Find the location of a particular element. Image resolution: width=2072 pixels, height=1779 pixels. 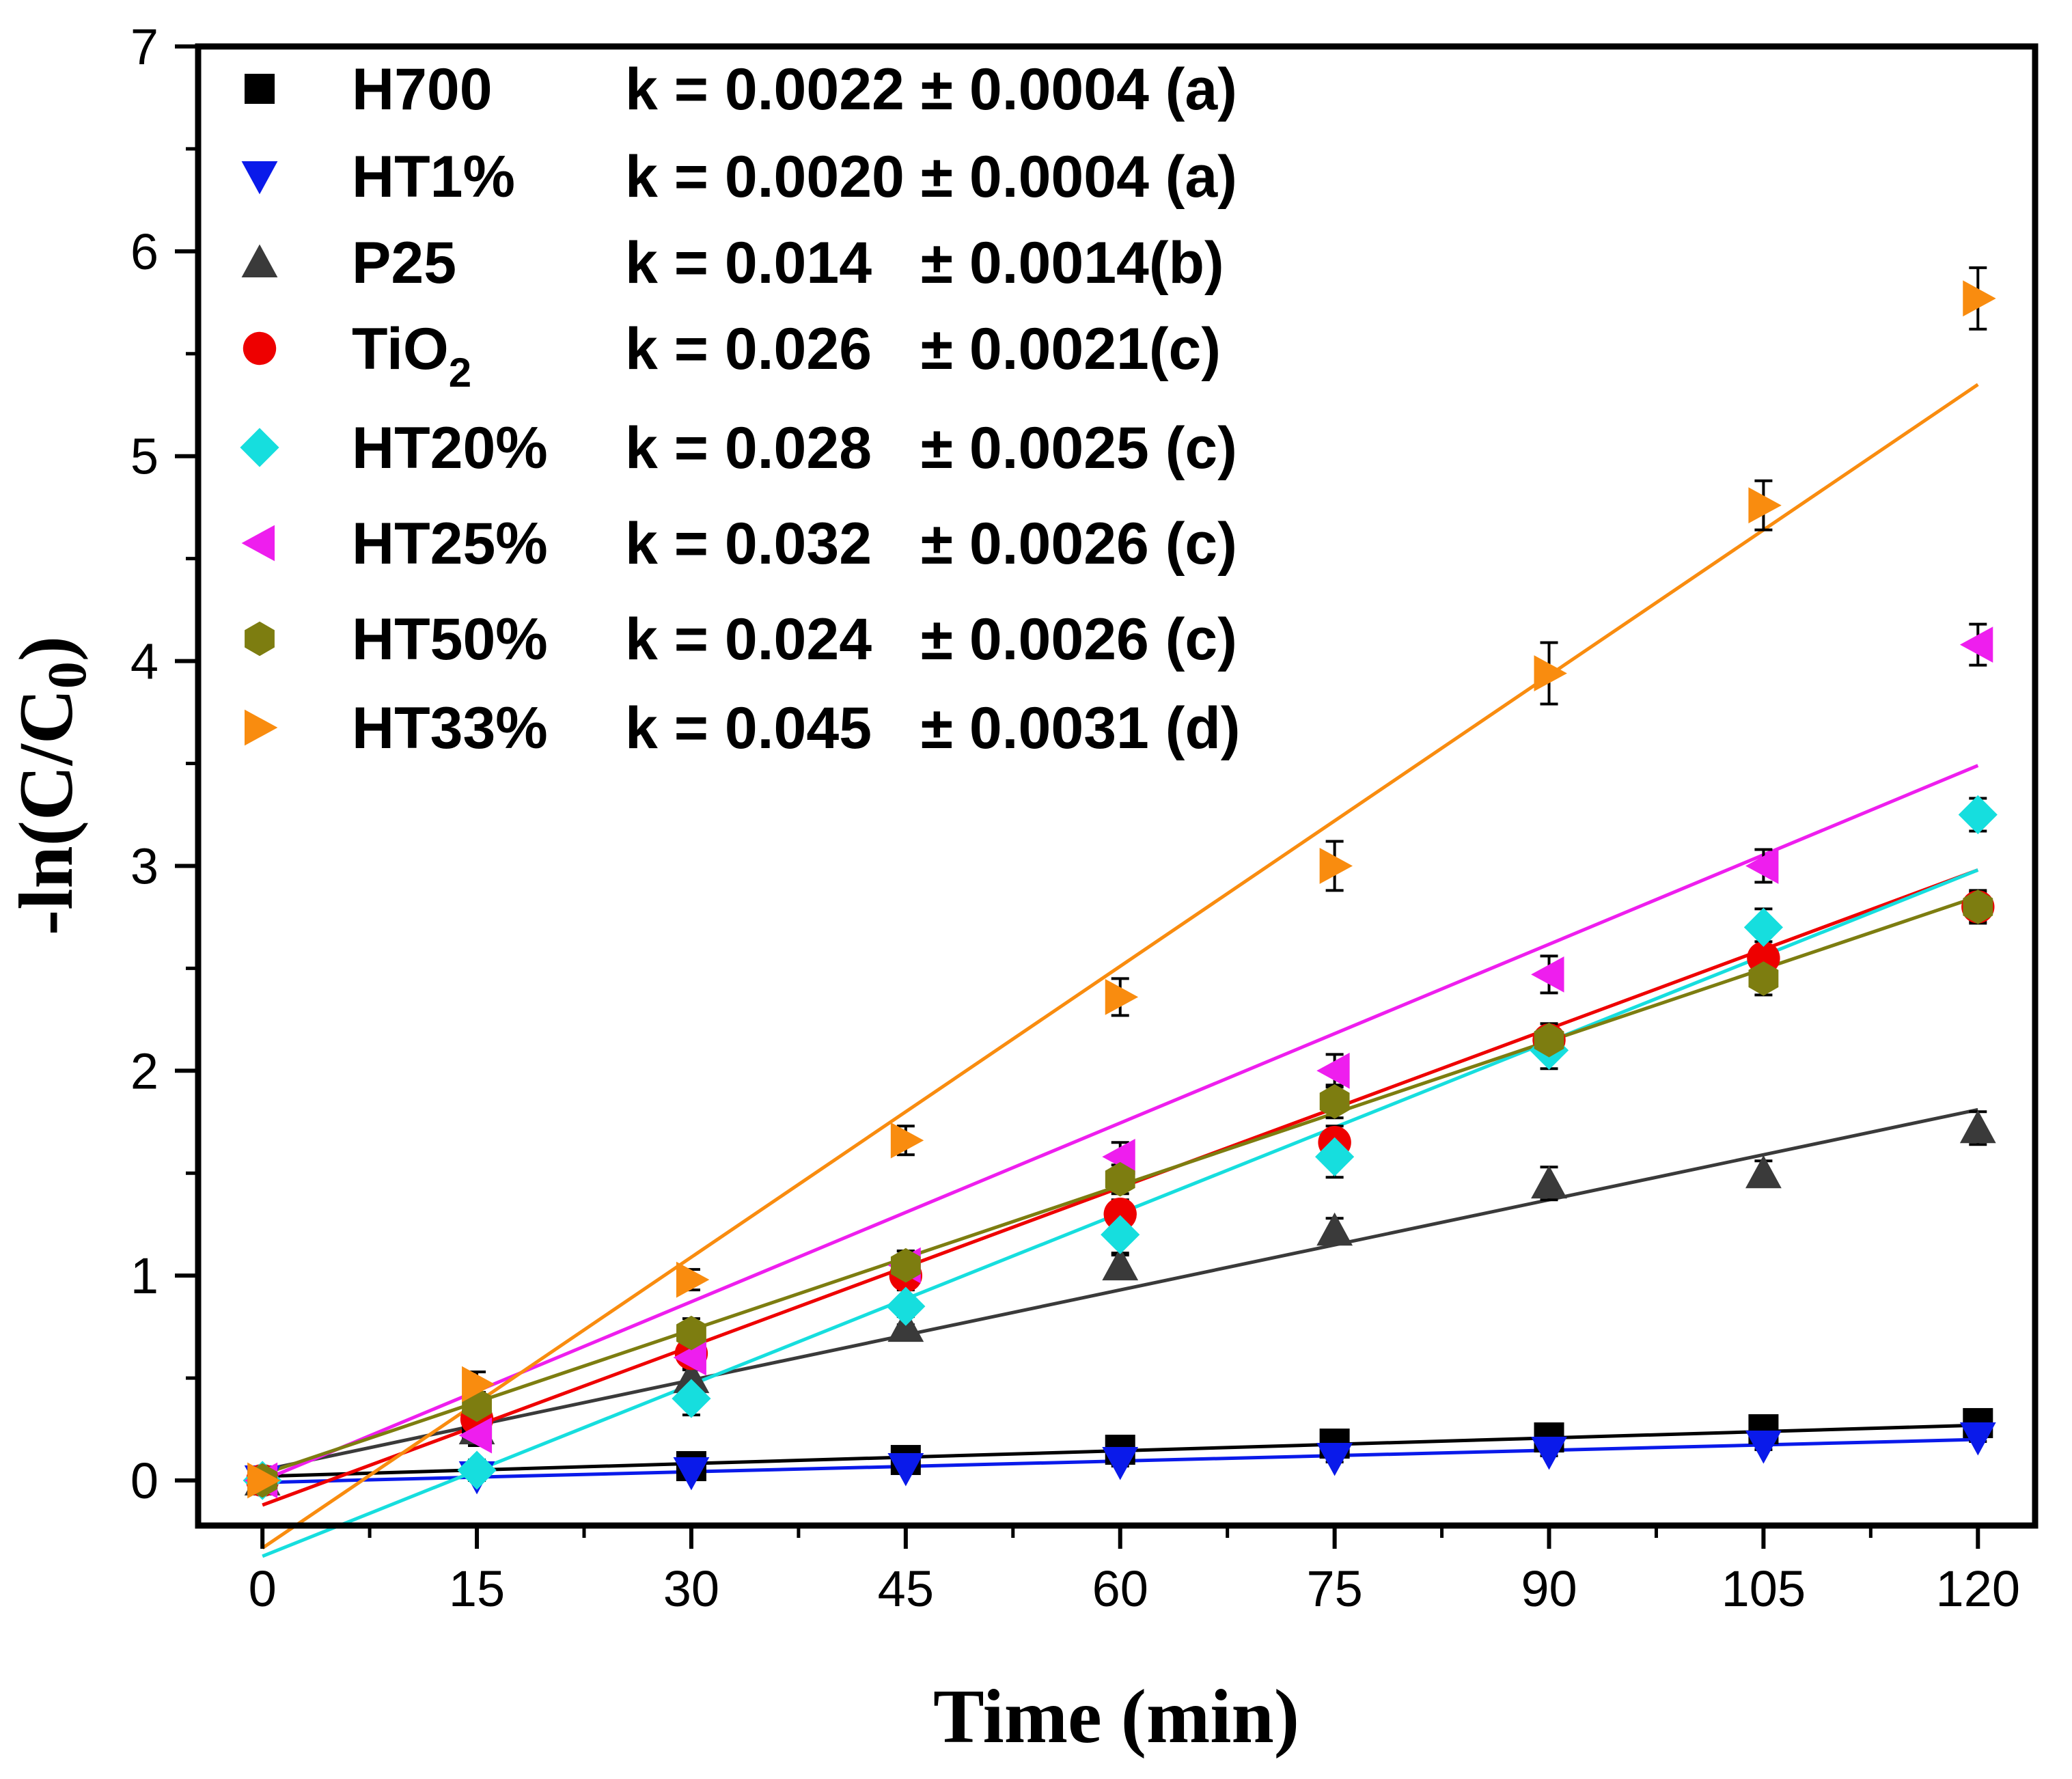

y-tick-label-1: 1 is located at coordinates (144, 1275).